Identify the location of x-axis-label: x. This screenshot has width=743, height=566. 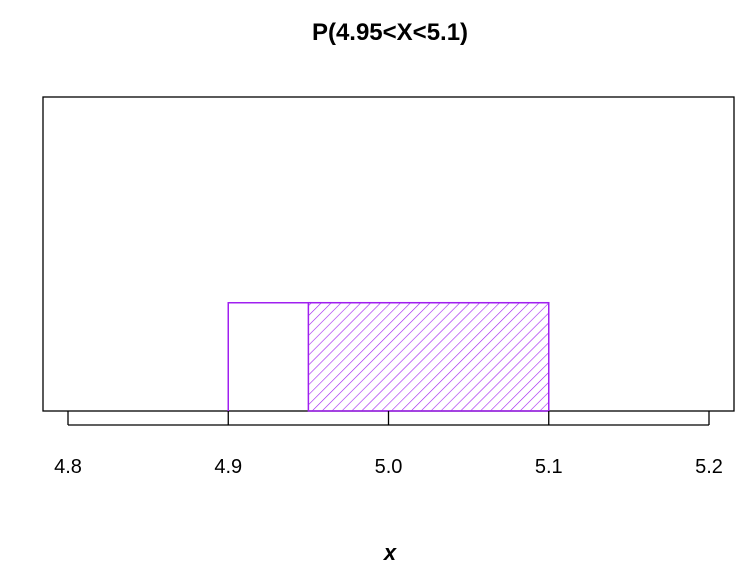
(390, 550).